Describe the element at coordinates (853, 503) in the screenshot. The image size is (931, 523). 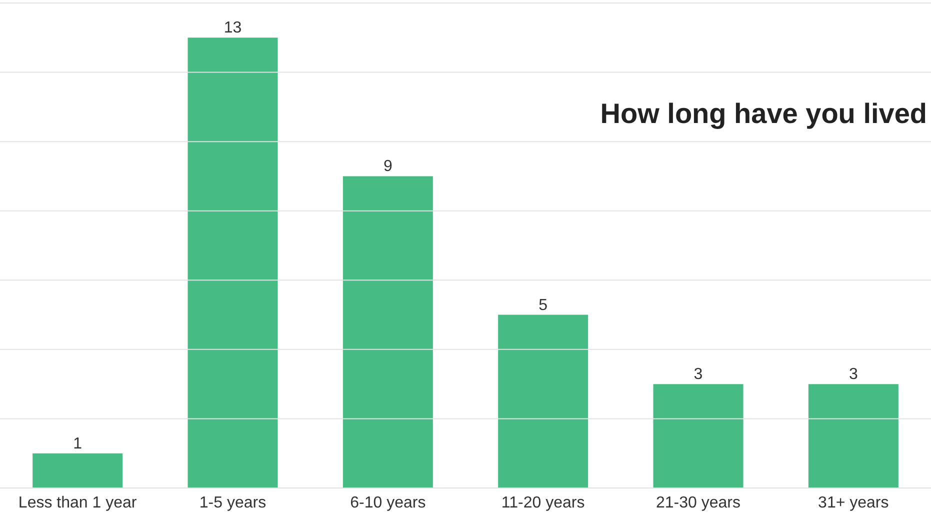
I see `x-tick-label: 31+ years` at that location.